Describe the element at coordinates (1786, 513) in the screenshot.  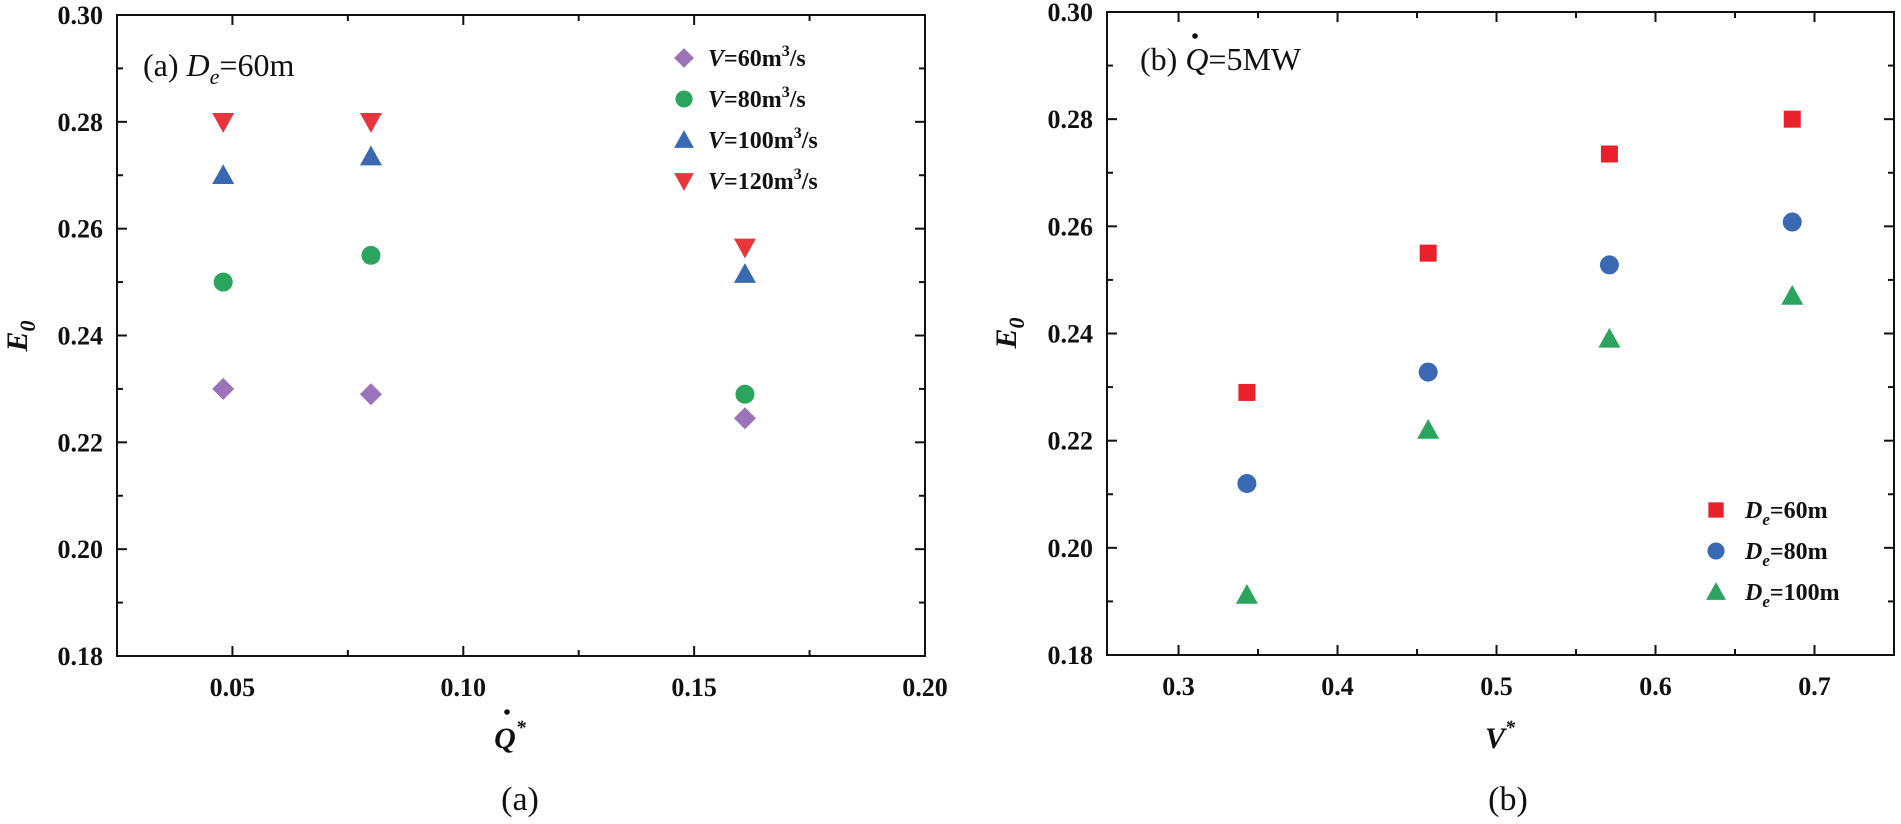
I see `panel-b-legend-label-0: De=60m` at that location.